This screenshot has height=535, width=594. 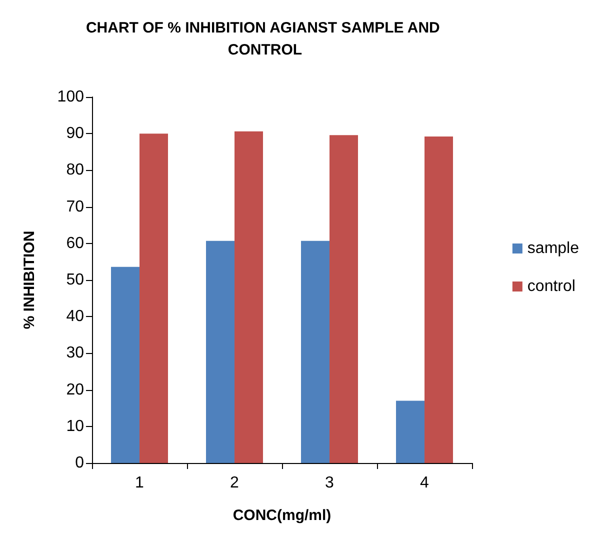 I want to click on y-tick-label: 70, so click(x=75, y=207).